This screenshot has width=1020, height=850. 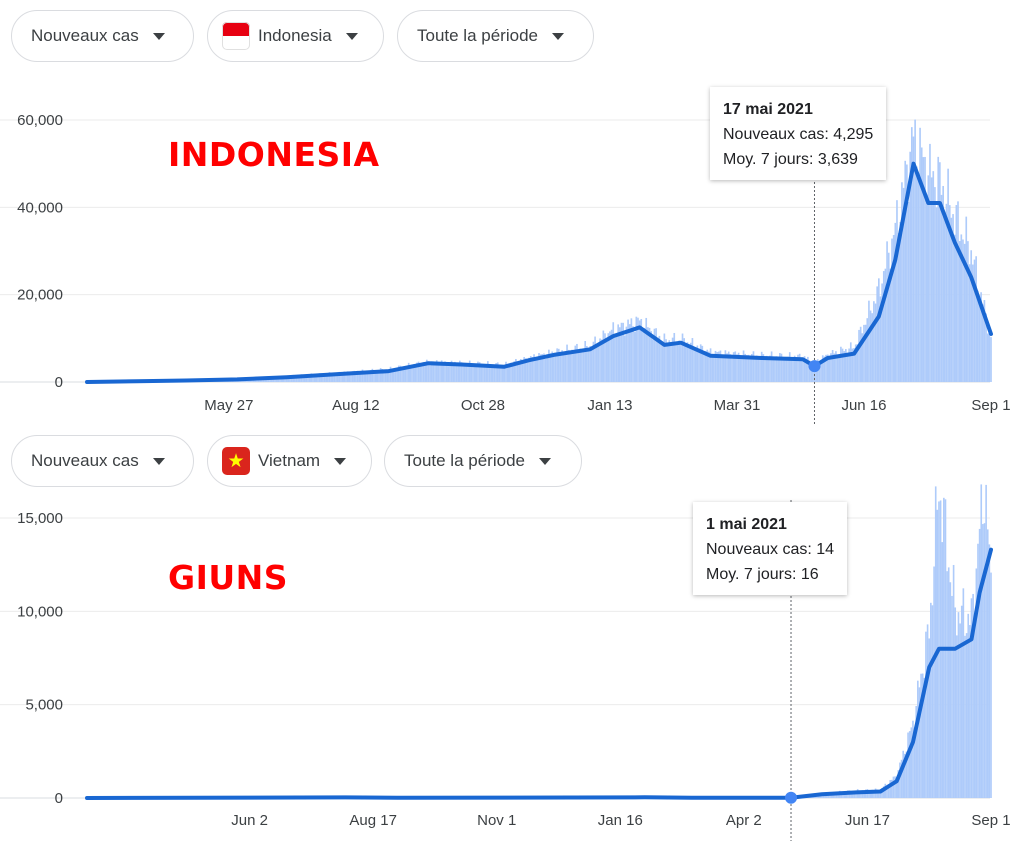 What do you see at coordinates (40, 611) in the screenshot?
I see `y-tick-label: 10,000` at bounding box center [40, 611].